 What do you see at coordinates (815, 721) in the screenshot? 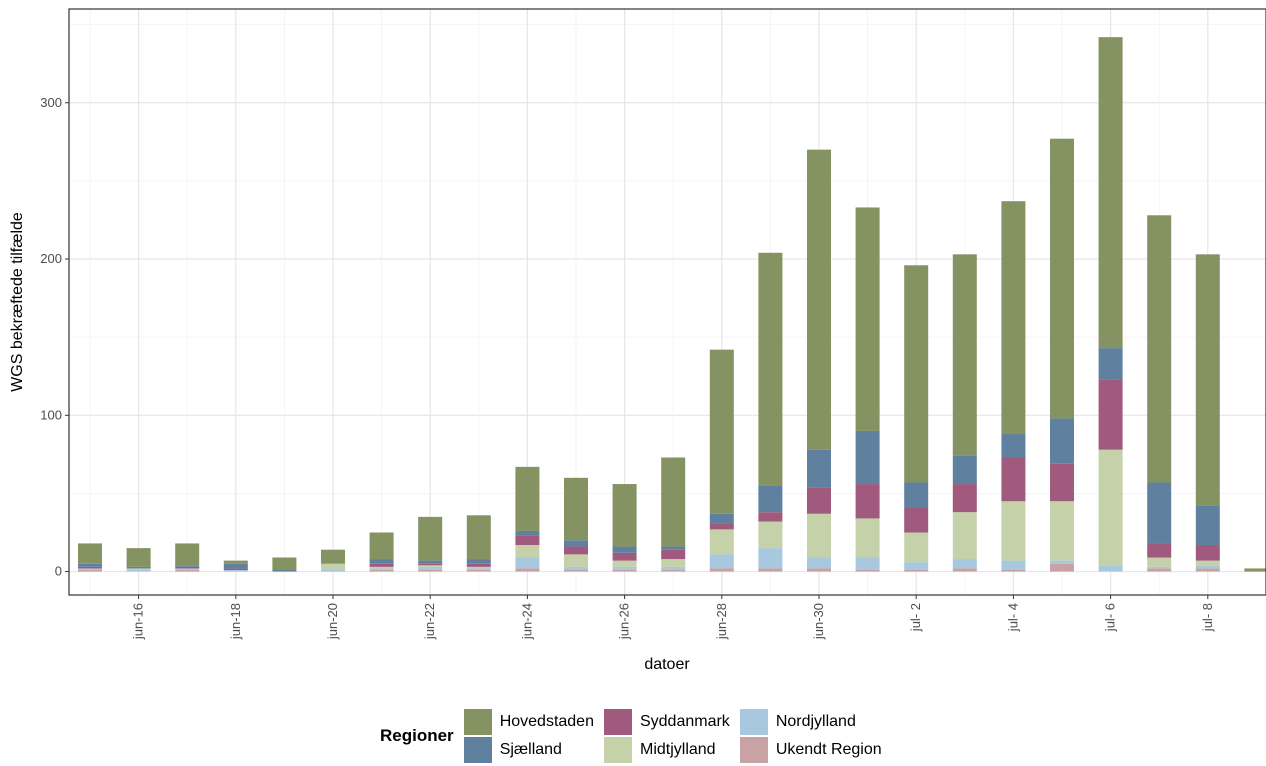
I see `legend-label: Nordjylland` at bounding box center [815, 721].